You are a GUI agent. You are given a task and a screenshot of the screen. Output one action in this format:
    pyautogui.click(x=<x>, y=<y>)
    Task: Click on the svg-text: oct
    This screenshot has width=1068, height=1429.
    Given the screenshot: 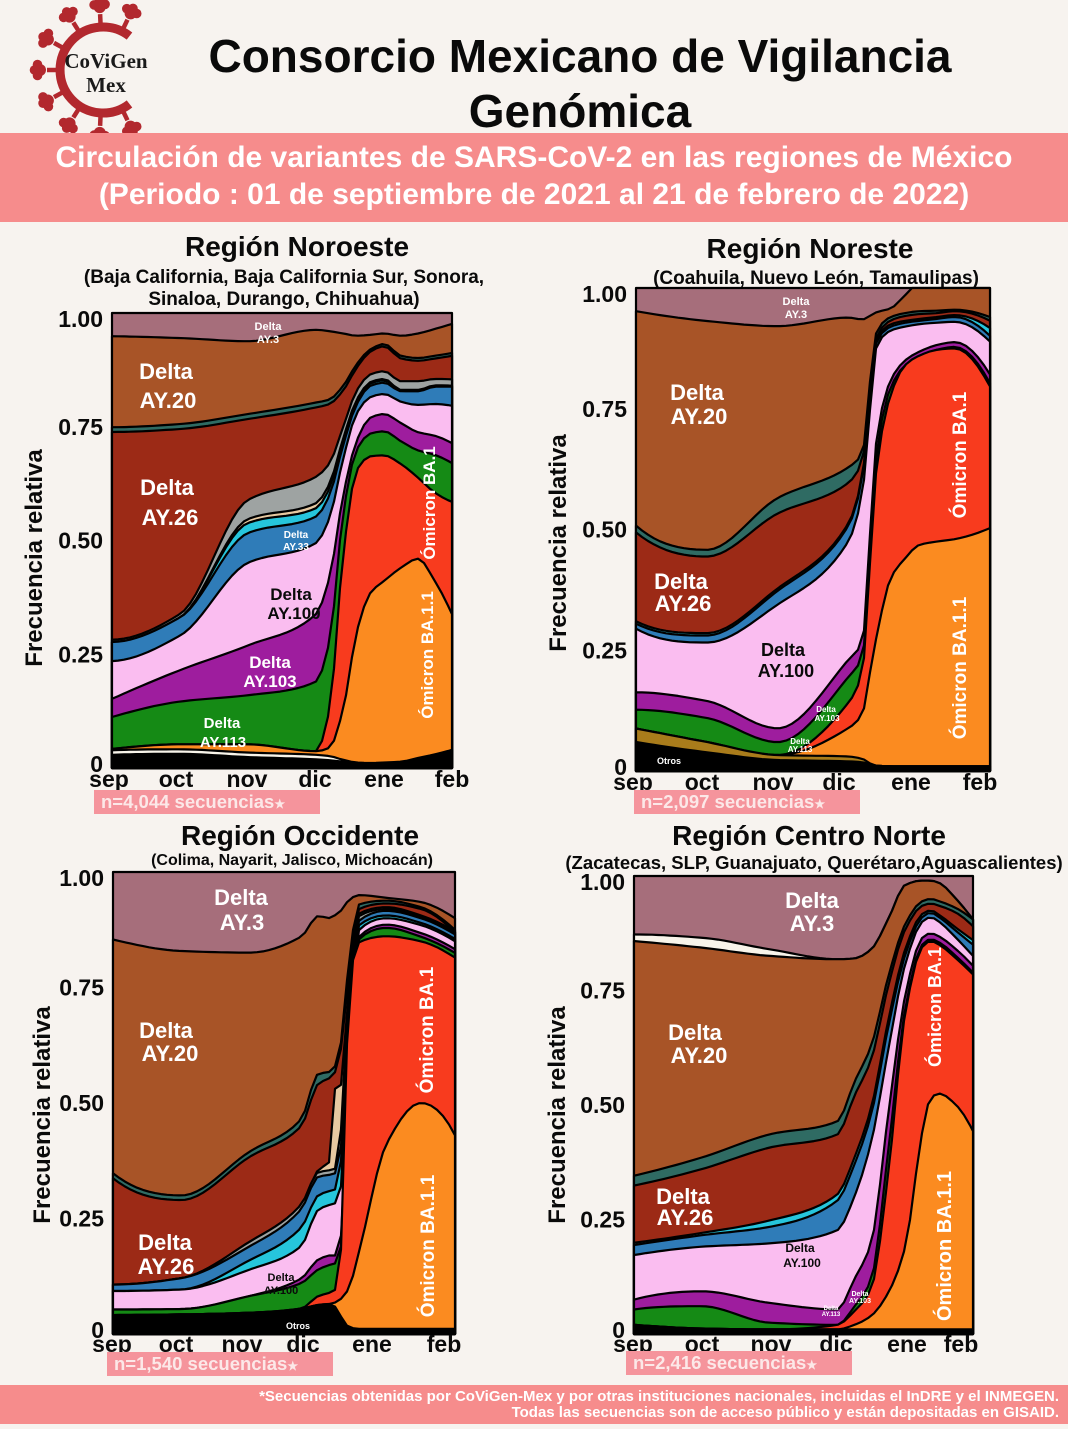 What is the action you would take?
    pyautogui.click(x=176, y=779)
    